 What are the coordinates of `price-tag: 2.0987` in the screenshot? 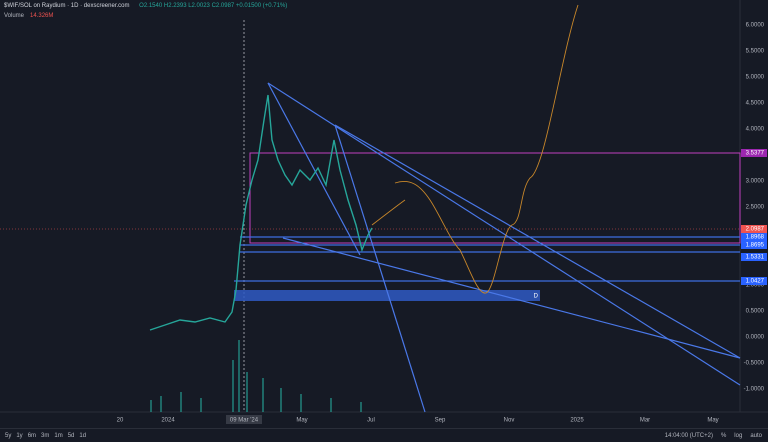 It's located at (755, 230).